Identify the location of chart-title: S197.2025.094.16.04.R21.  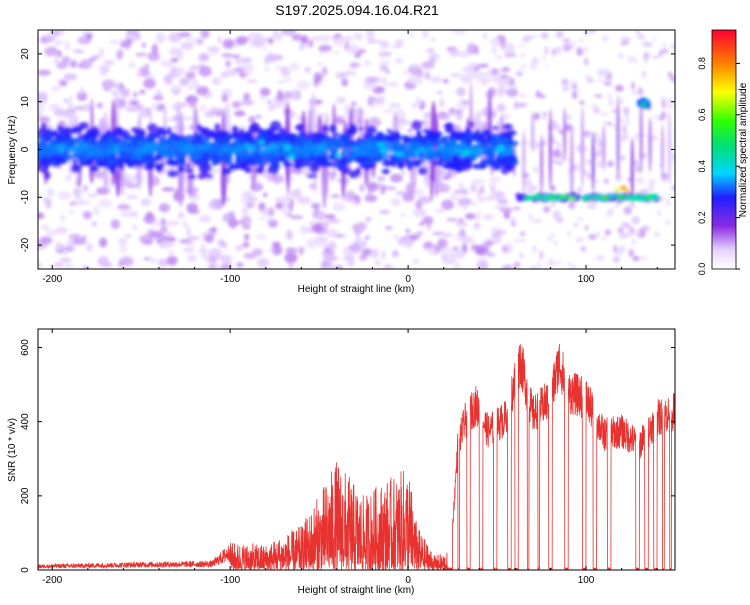
(357, 10).